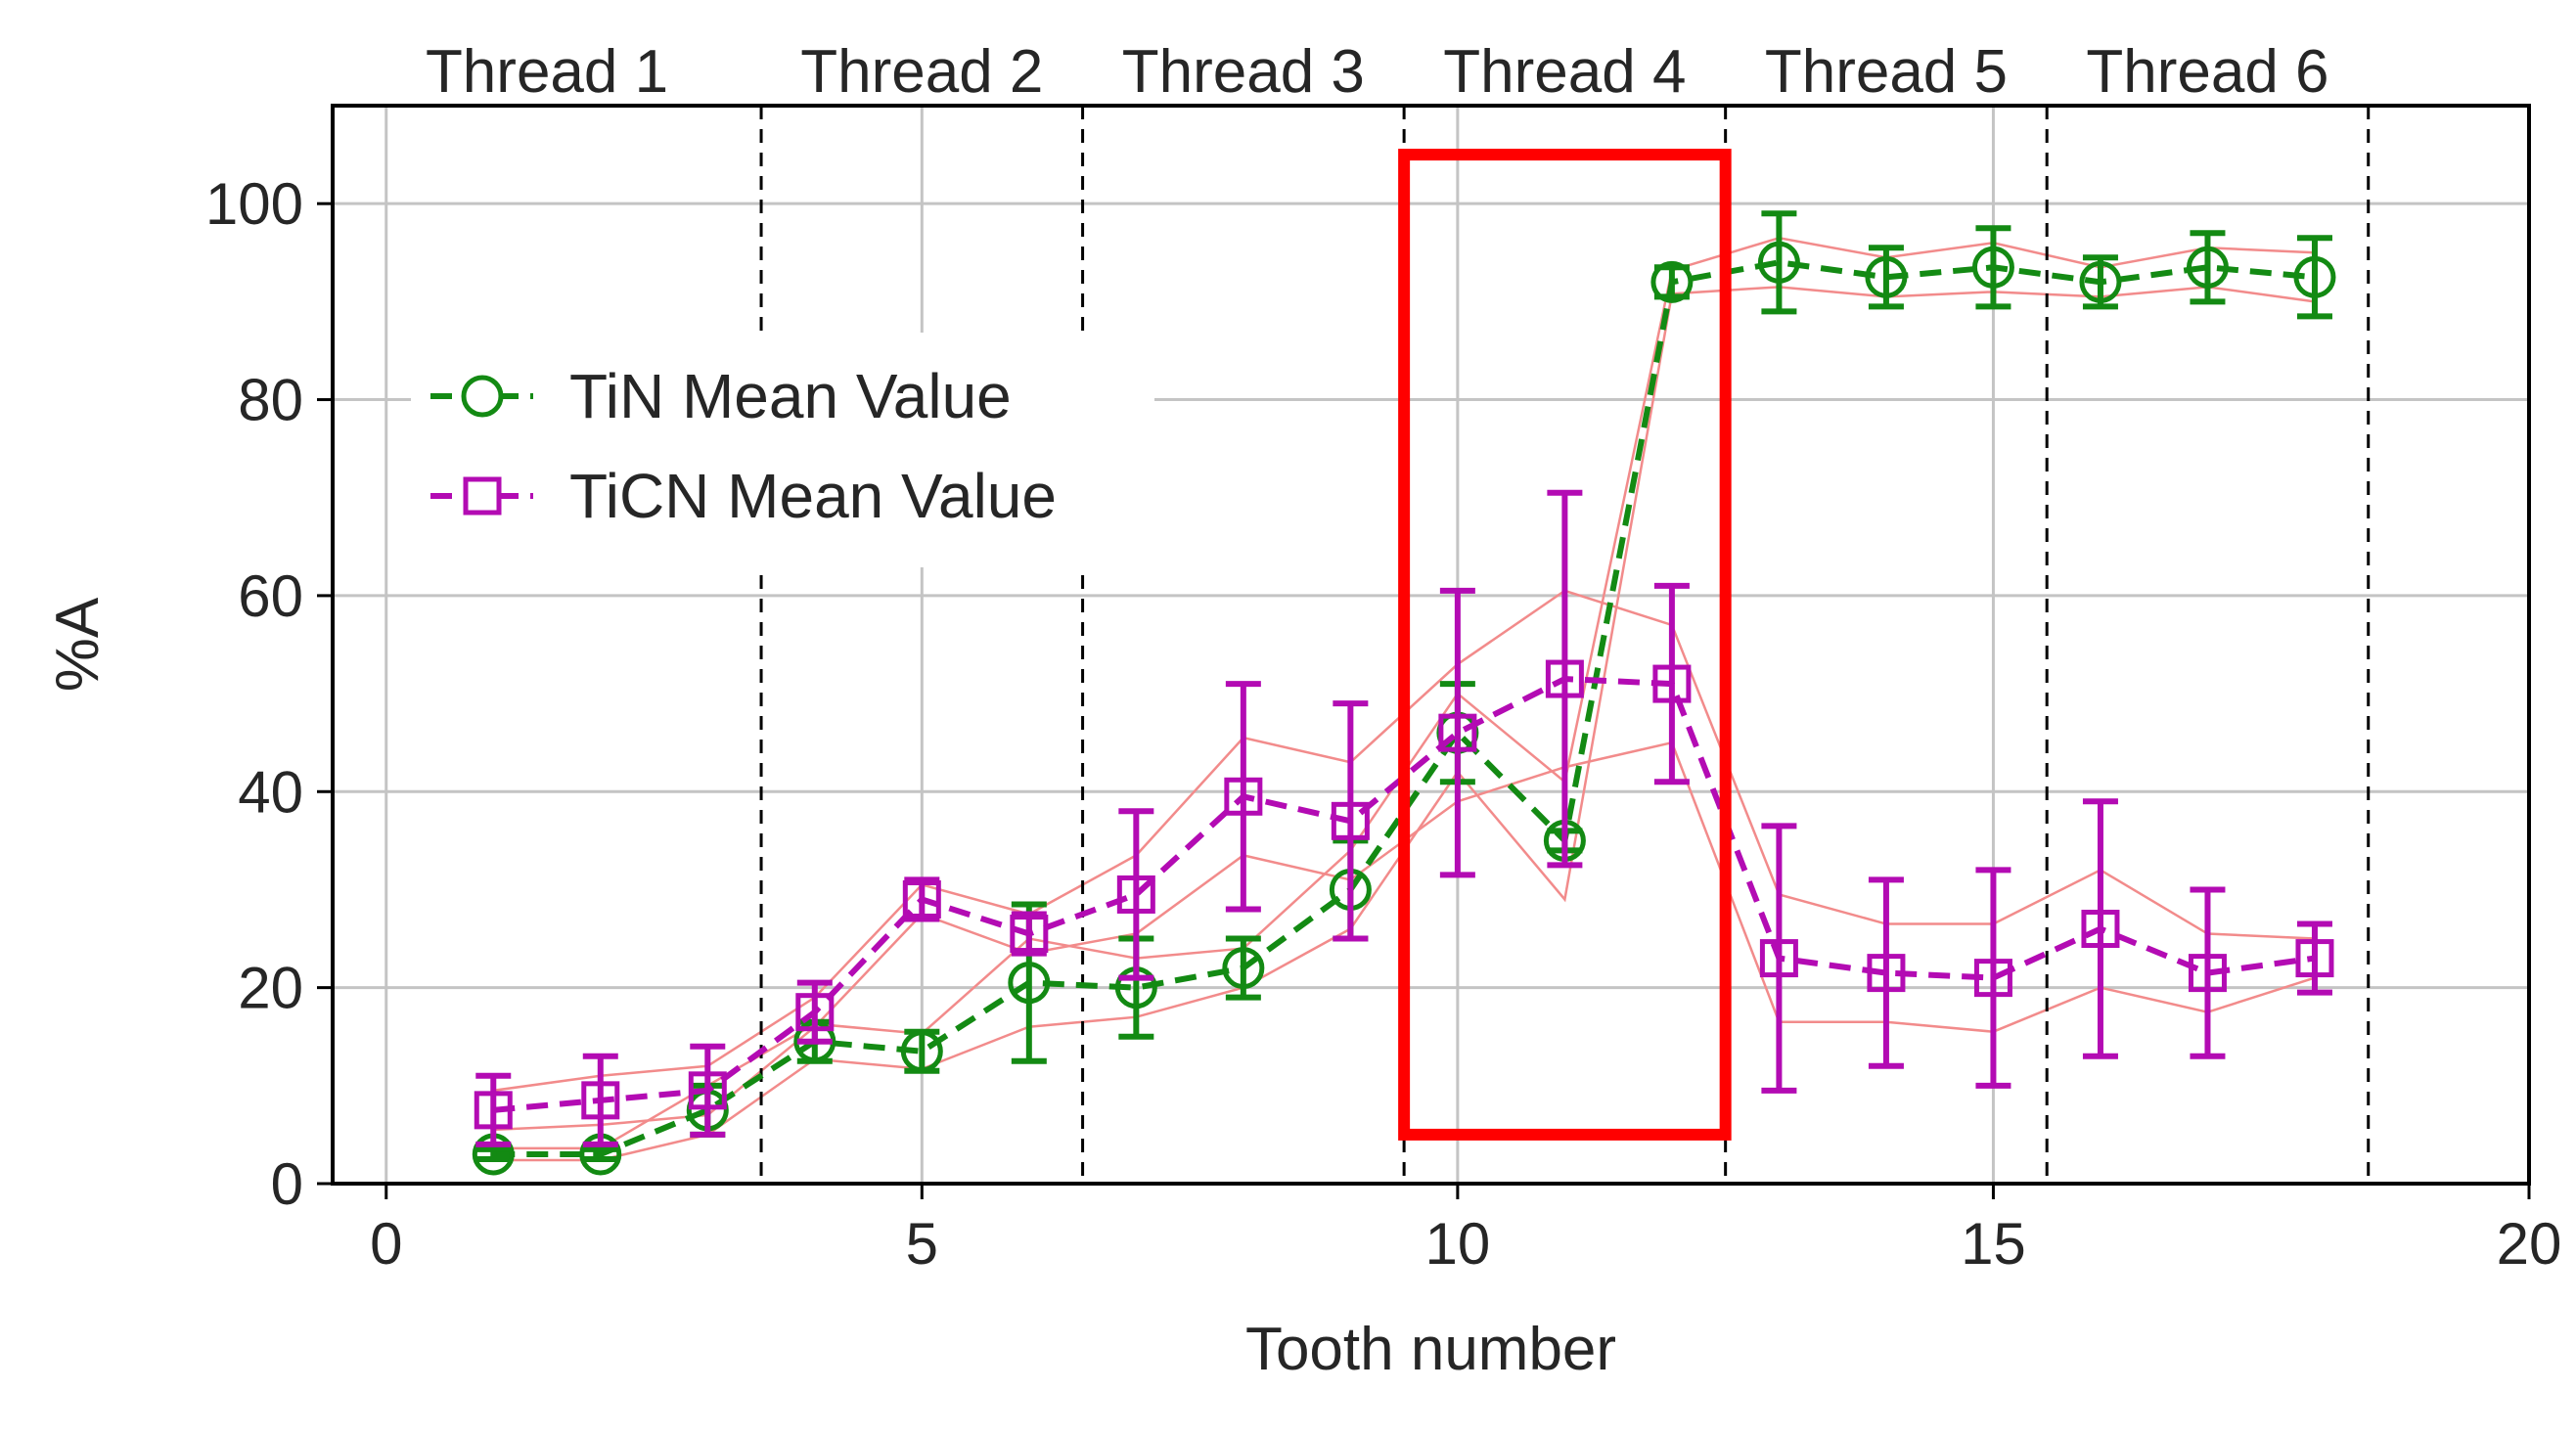 Image resolution: width=2576 pixels, height=1436 pixels. What do you see at coordinates (270, 989) in the screenshot?
I see `y-tick-label: 20` at bounding box center [270, 989].